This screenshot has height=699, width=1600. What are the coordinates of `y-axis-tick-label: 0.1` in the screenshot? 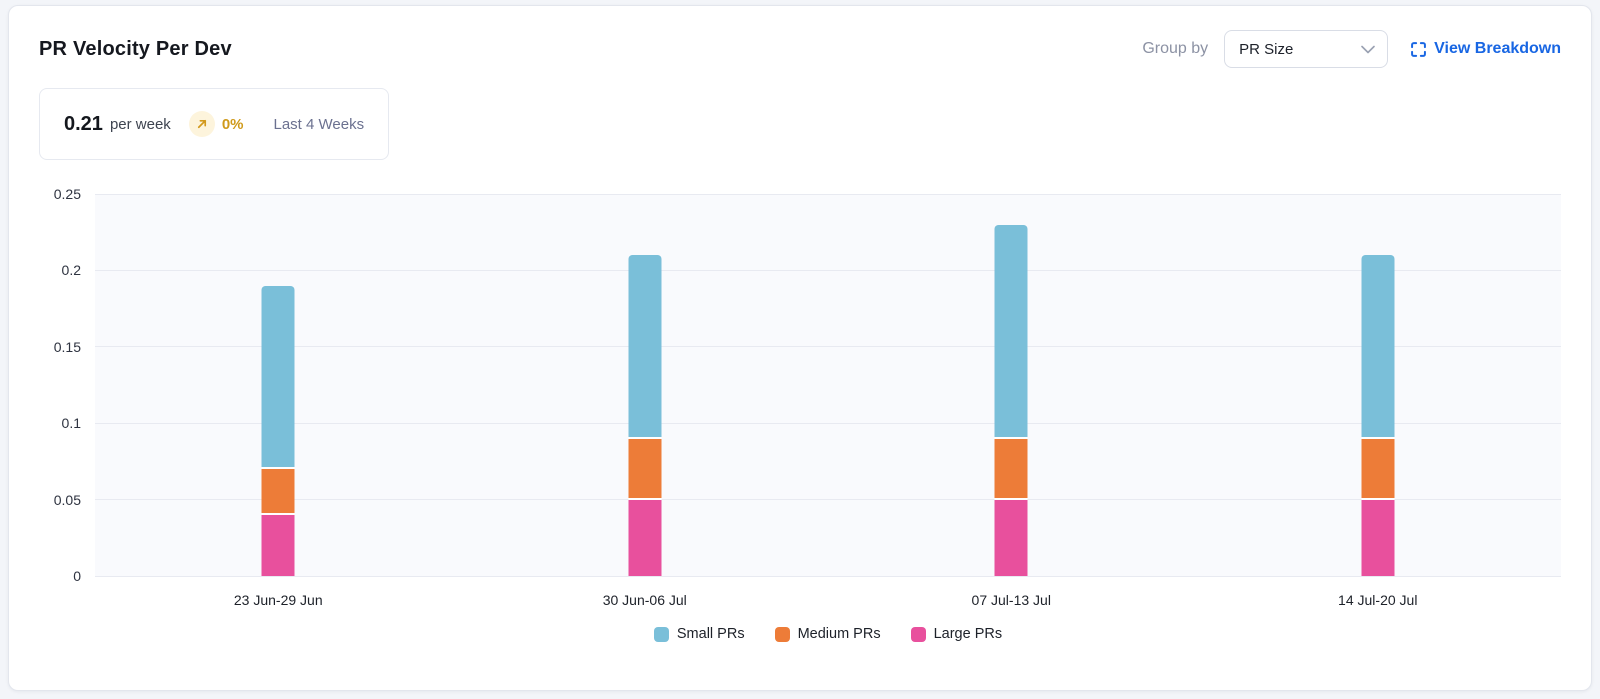 It's located at (71, 423).